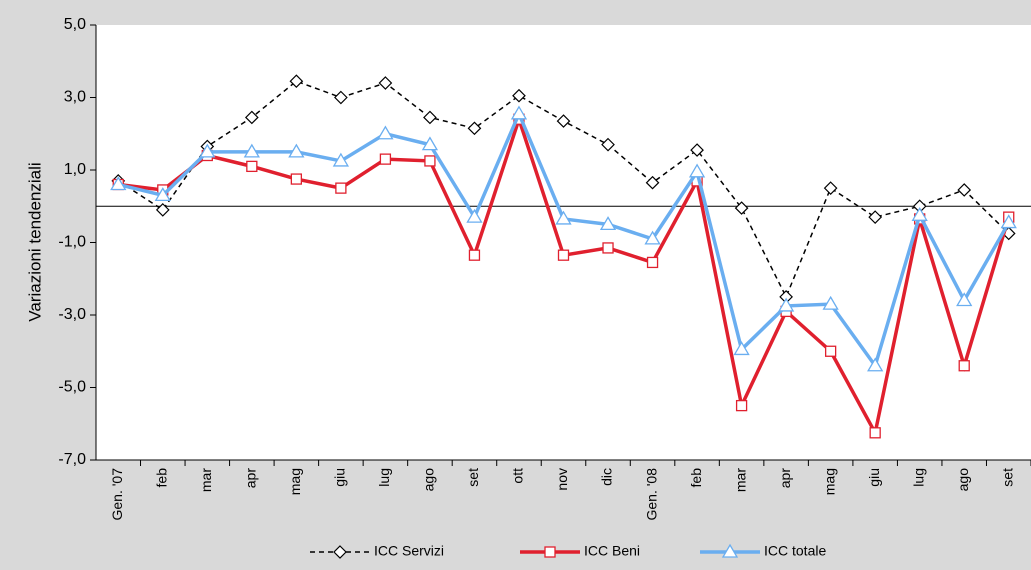 The image size is (1031, 570). Describe the element at coordinates (518, 476) in the screenshot. I see `x-tick-label: ott` at that location.